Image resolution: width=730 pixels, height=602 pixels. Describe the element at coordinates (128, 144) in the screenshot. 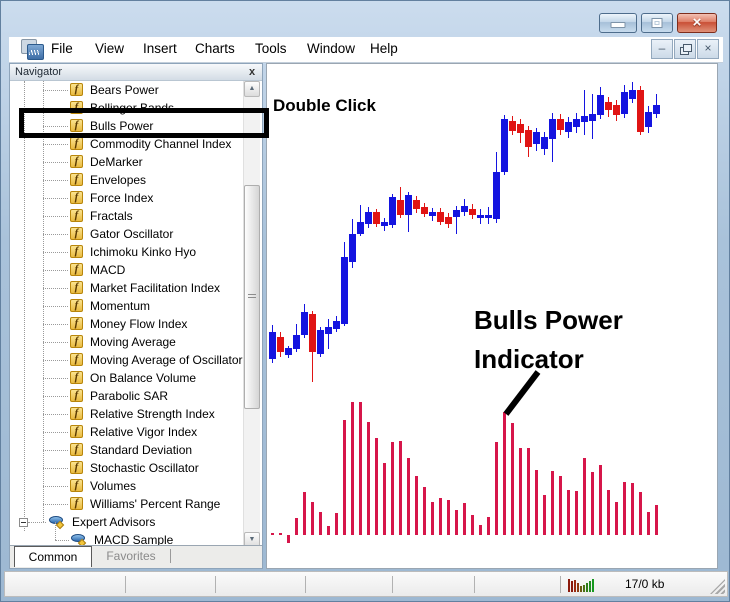

I see `nav-item-commodity-channel-index: f Commodity Channel Index` at that location.